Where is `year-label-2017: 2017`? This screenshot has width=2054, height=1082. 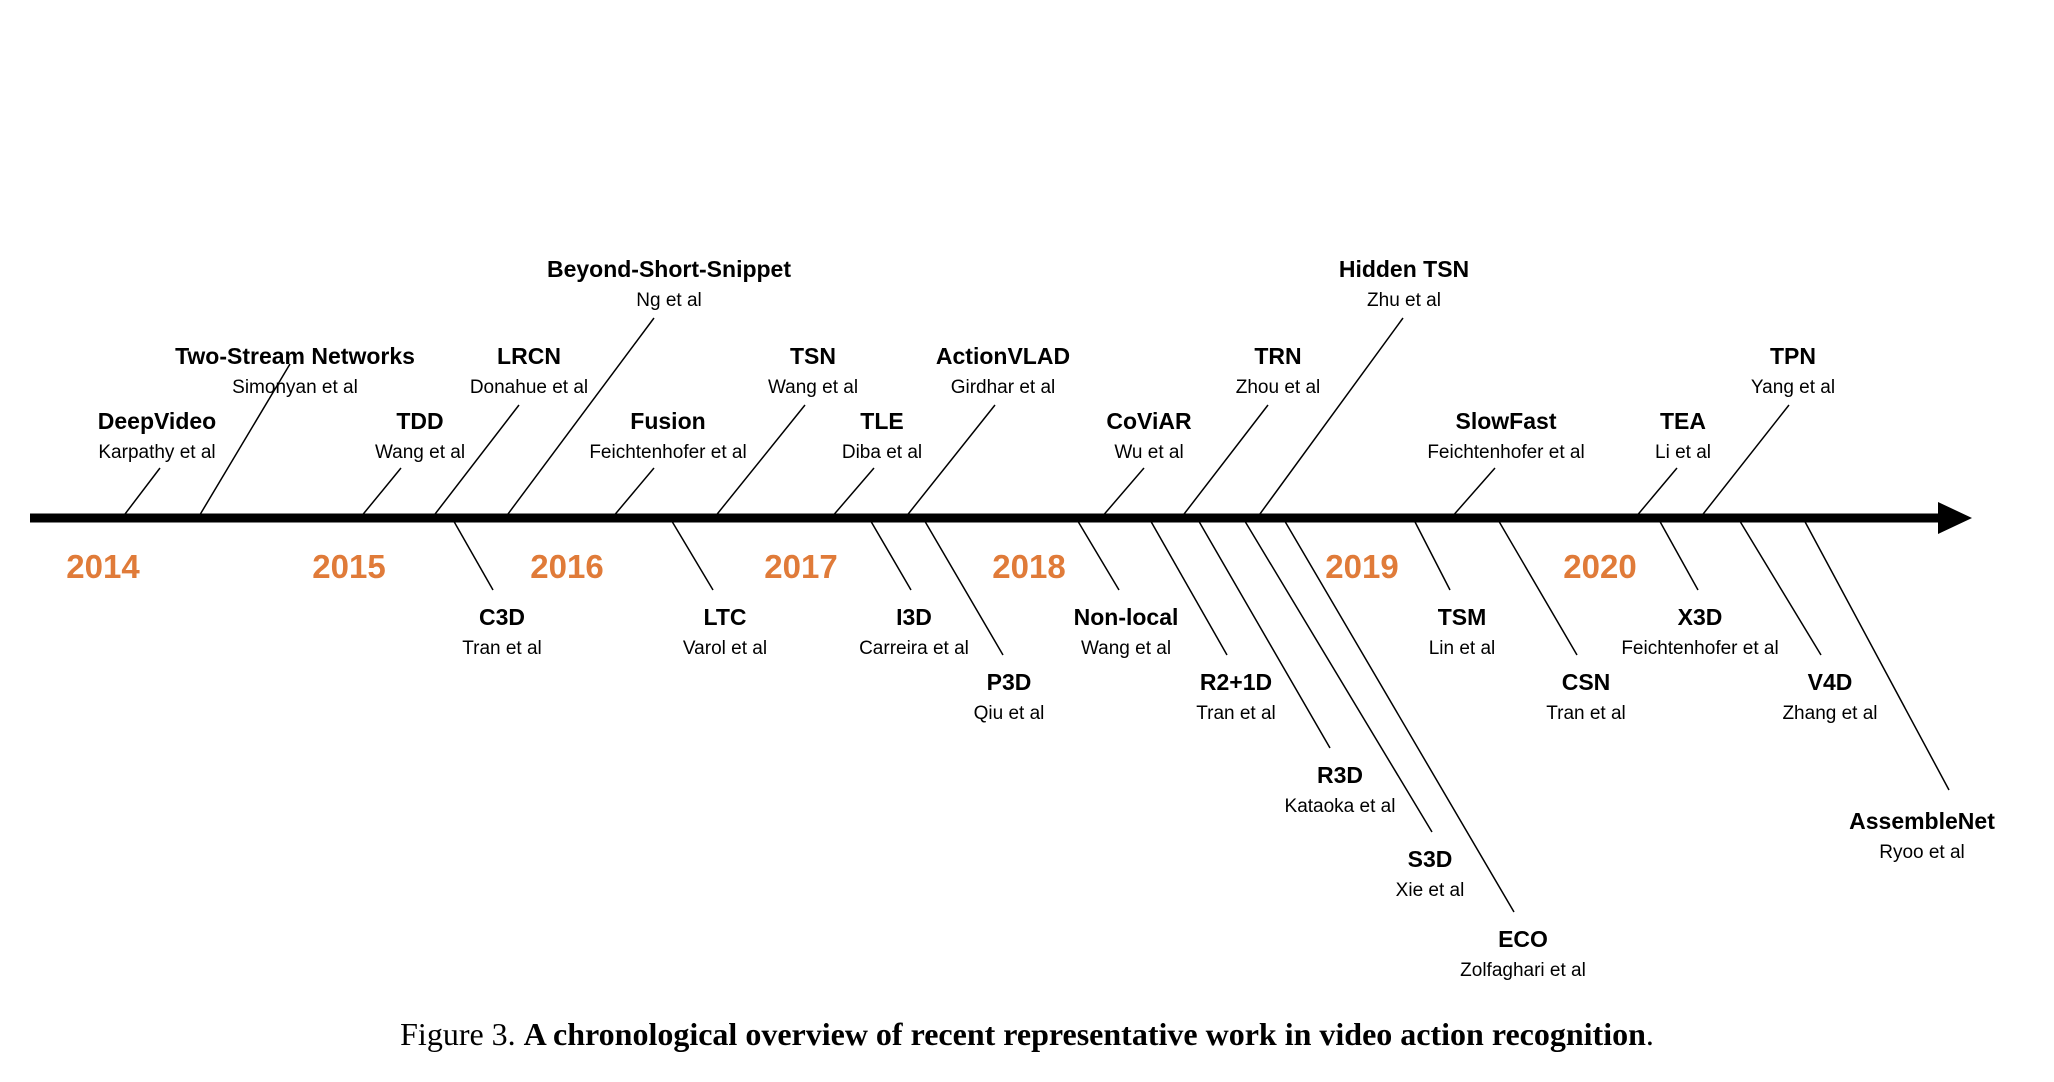 year-label-2017: 2017 is located at coordinates (800, 566).